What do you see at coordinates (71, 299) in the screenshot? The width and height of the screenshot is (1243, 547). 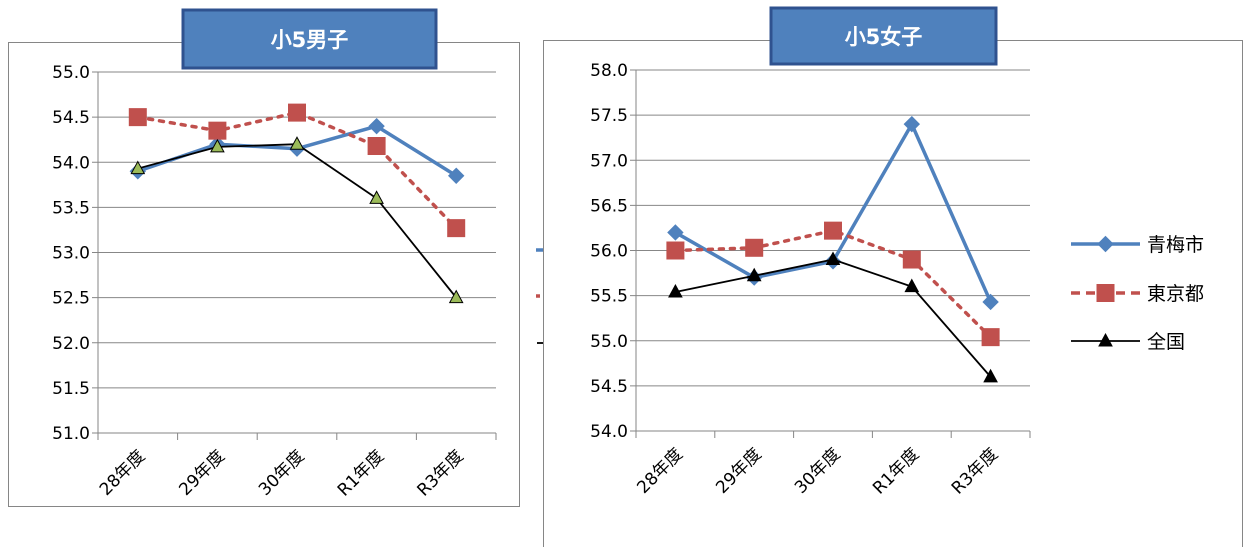 I see `y-tick-label: 52.5` at bounding box center [71, 299].